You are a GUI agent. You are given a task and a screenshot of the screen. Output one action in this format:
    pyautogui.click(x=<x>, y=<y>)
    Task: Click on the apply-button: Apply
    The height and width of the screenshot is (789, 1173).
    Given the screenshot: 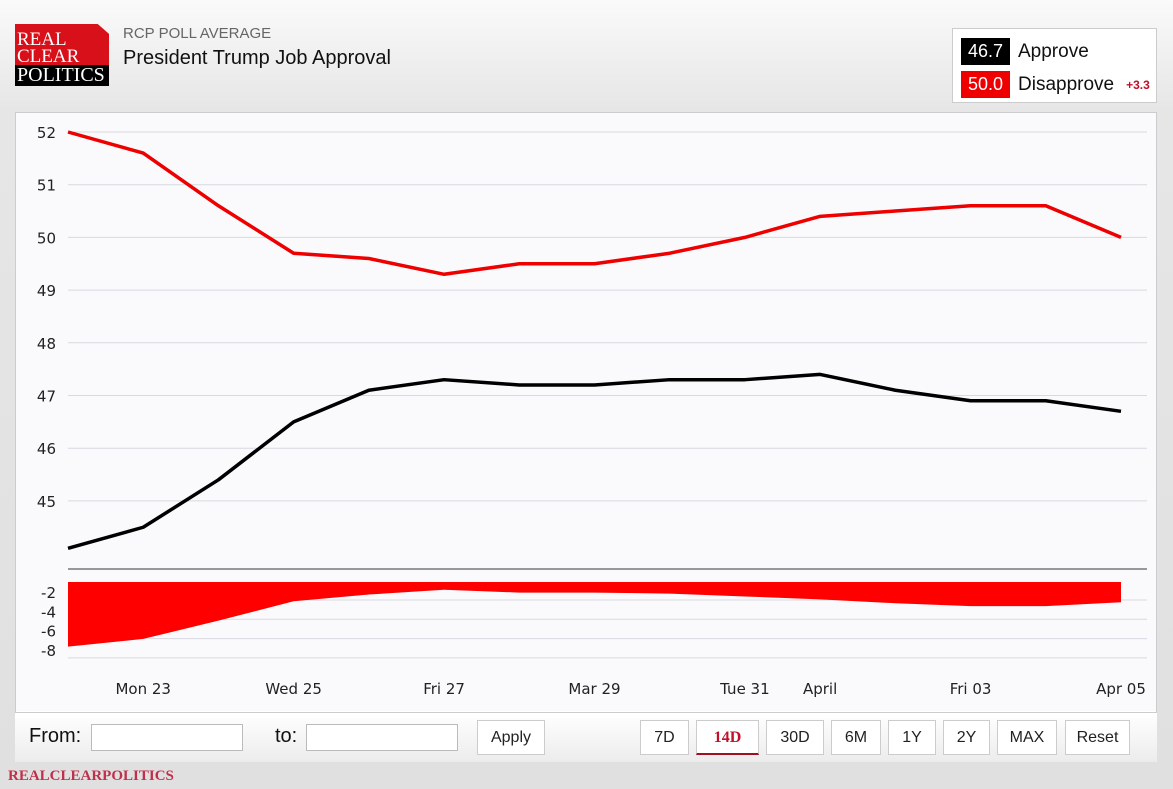 What is the action you would take?
    pyautogui.click(x=511, y=737)
    